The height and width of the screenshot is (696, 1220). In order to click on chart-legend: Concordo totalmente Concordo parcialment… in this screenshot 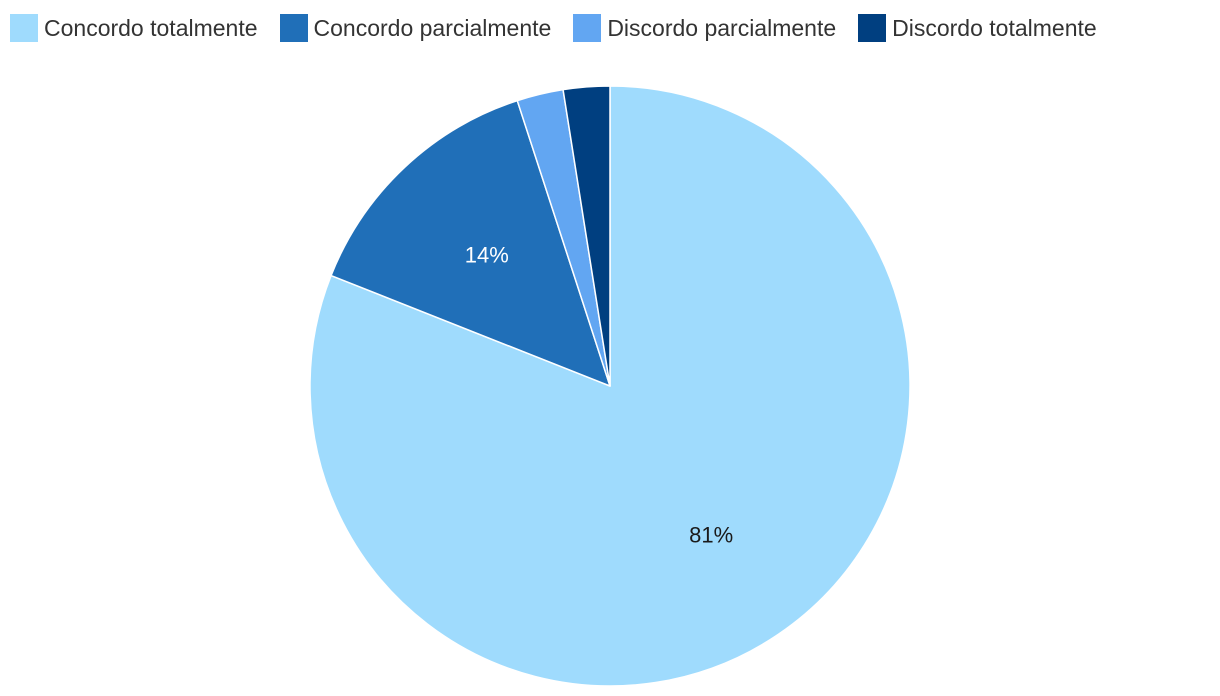, I will do `click(553, 28)`.